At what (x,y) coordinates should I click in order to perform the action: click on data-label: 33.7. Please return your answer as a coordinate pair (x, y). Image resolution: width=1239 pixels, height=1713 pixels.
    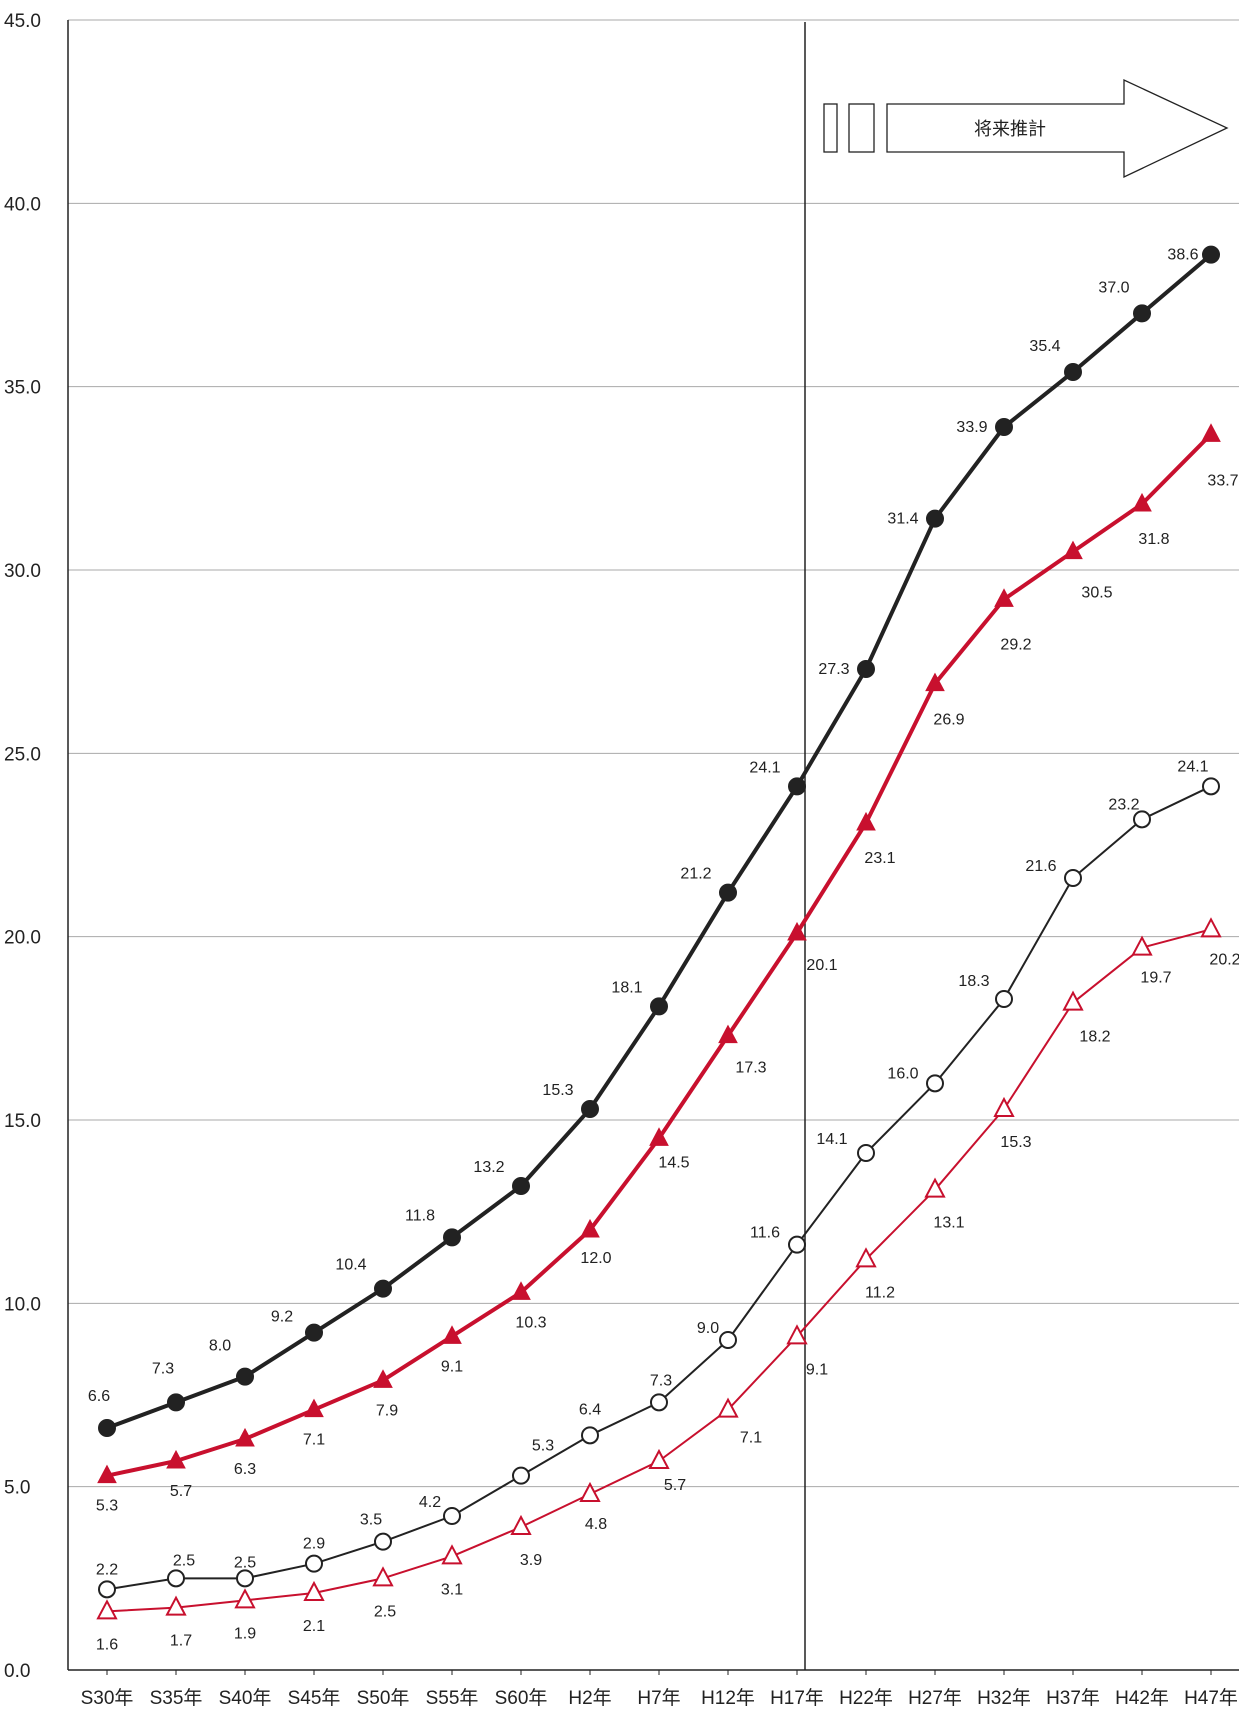
    Looking at the image, I should click on (1222, 480).